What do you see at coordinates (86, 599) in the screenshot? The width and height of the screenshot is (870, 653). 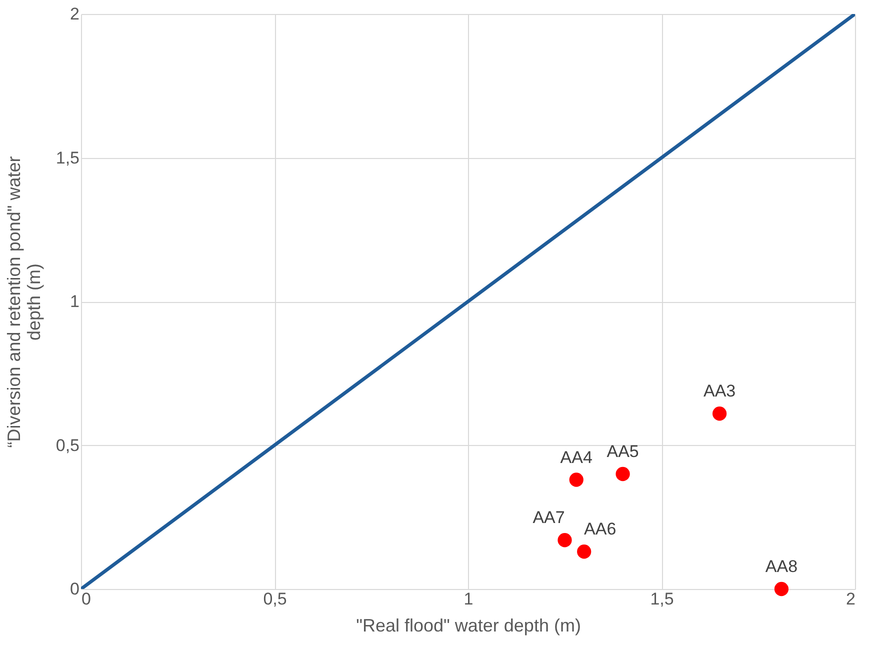 I see `x-tick-label: 0` at bounding box center [86, 599].